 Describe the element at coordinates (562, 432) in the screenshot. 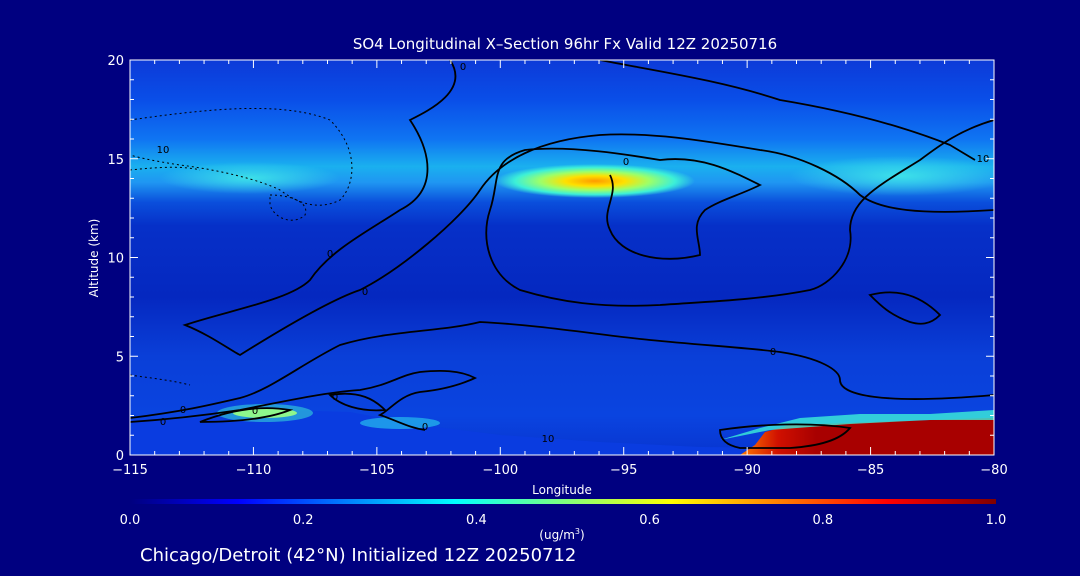

I see `terrain-mask` at that location.